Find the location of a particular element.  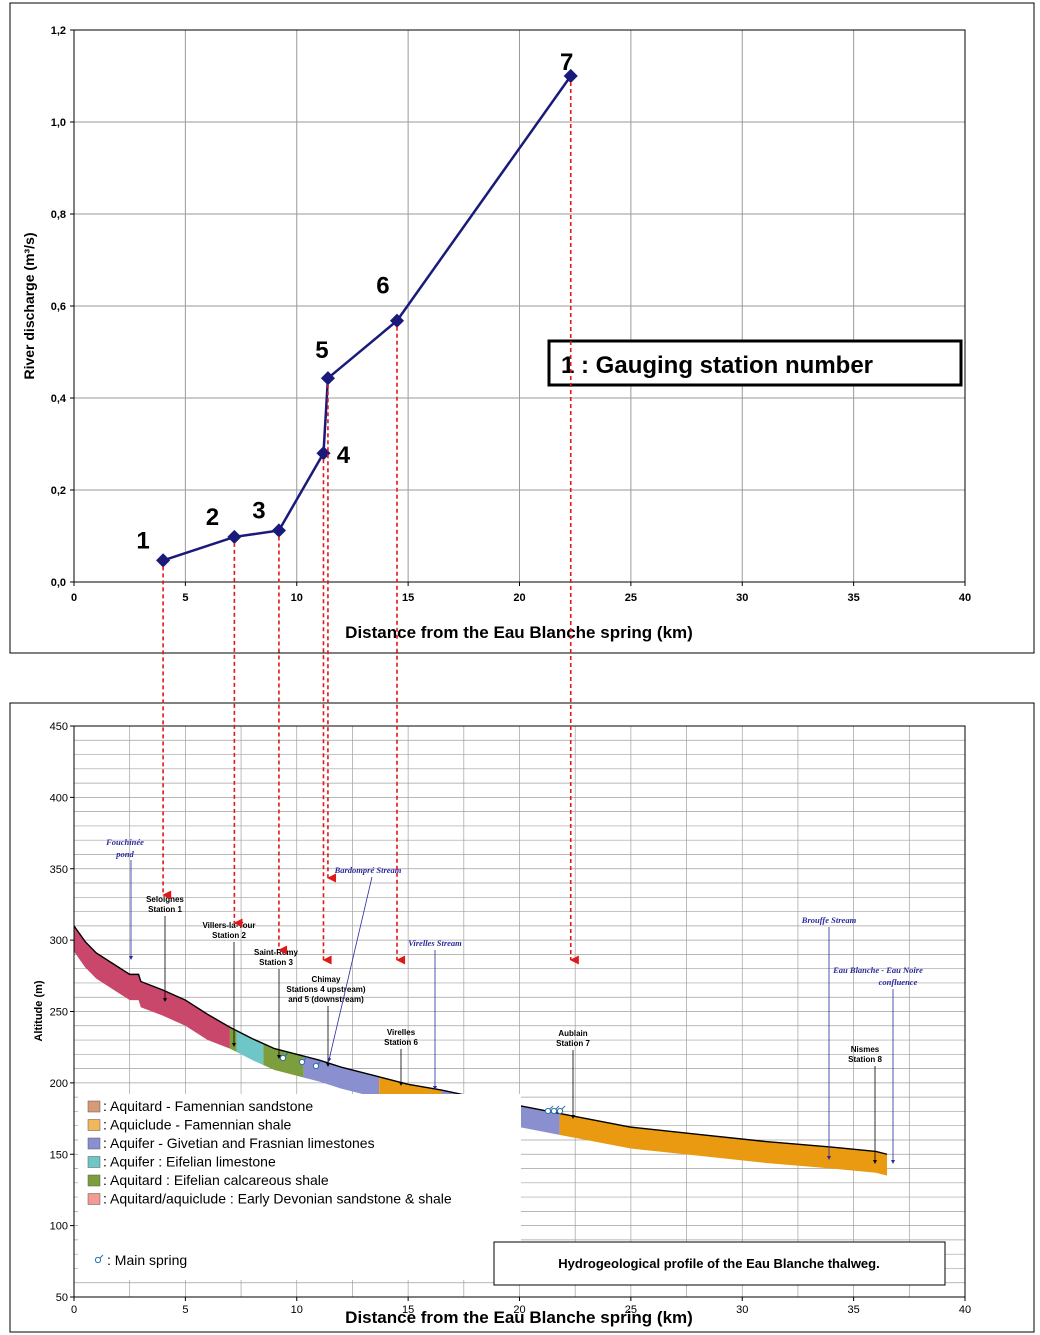

y-tick-label: 0,4 is located at coordinates (59, 399).